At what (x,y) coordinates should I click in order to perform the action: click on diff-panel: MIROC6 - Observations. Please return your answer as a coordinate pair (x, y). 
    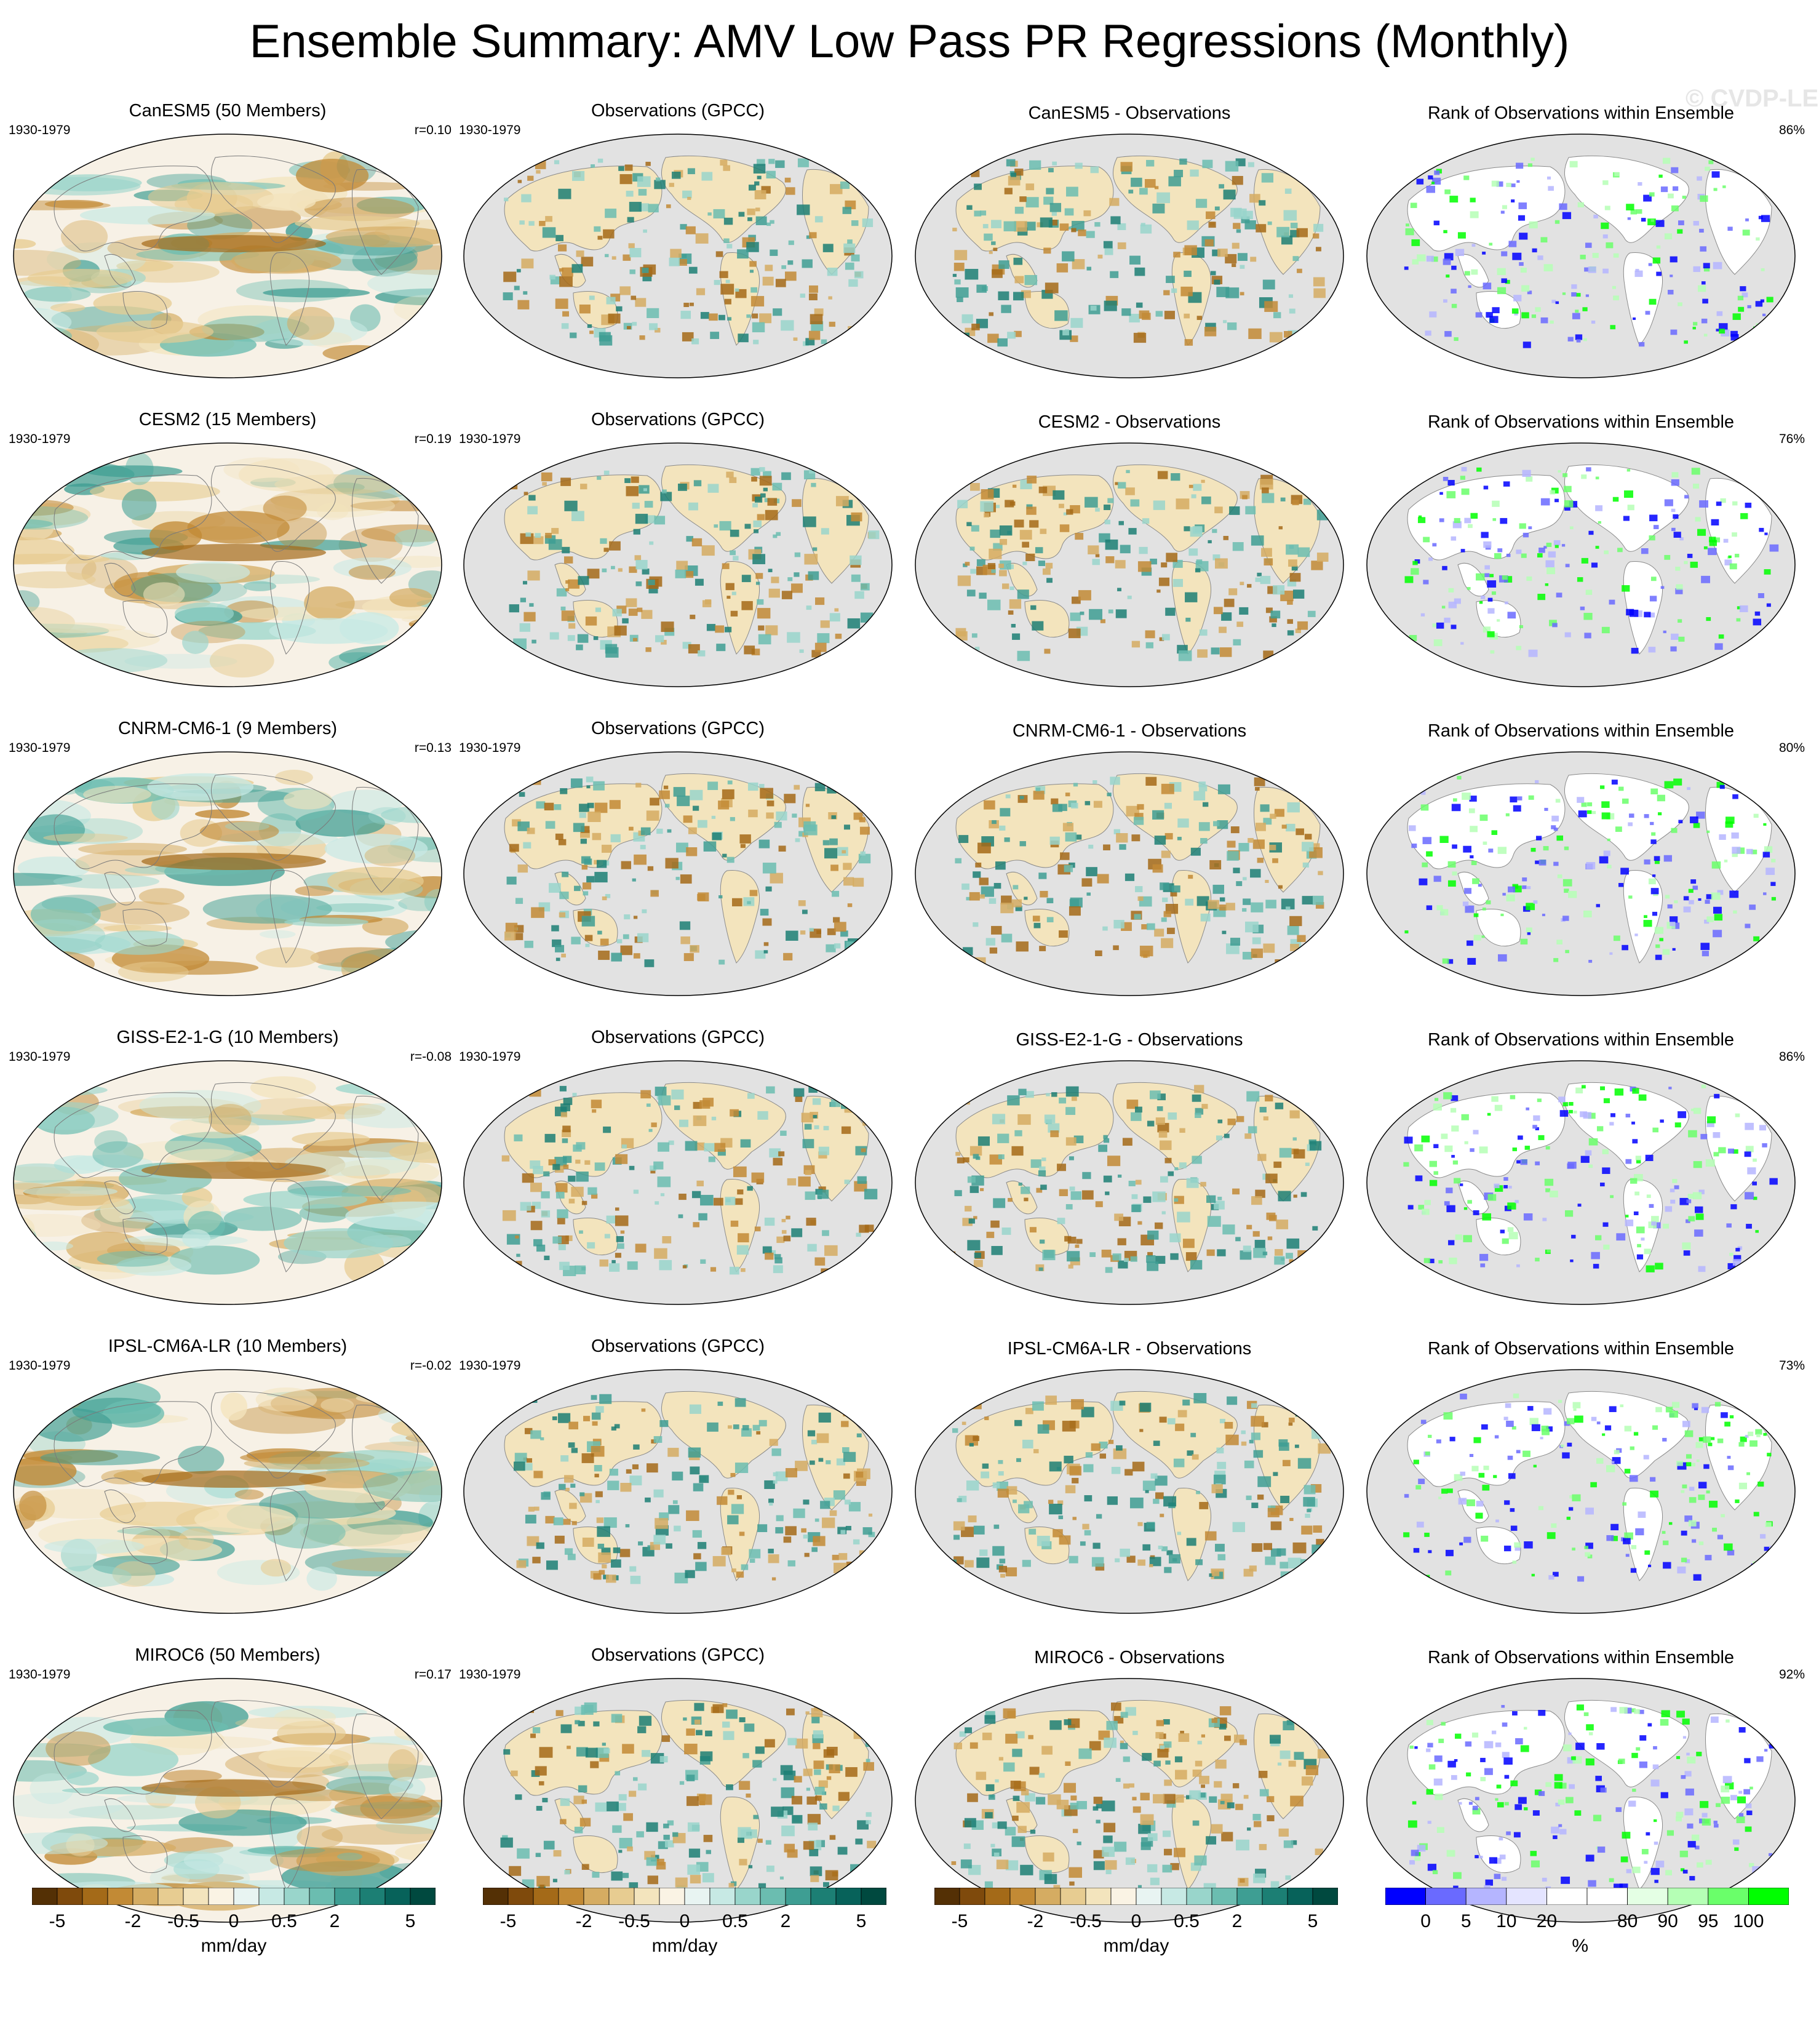
    Looking at the image, I should click on (1129, 1788).